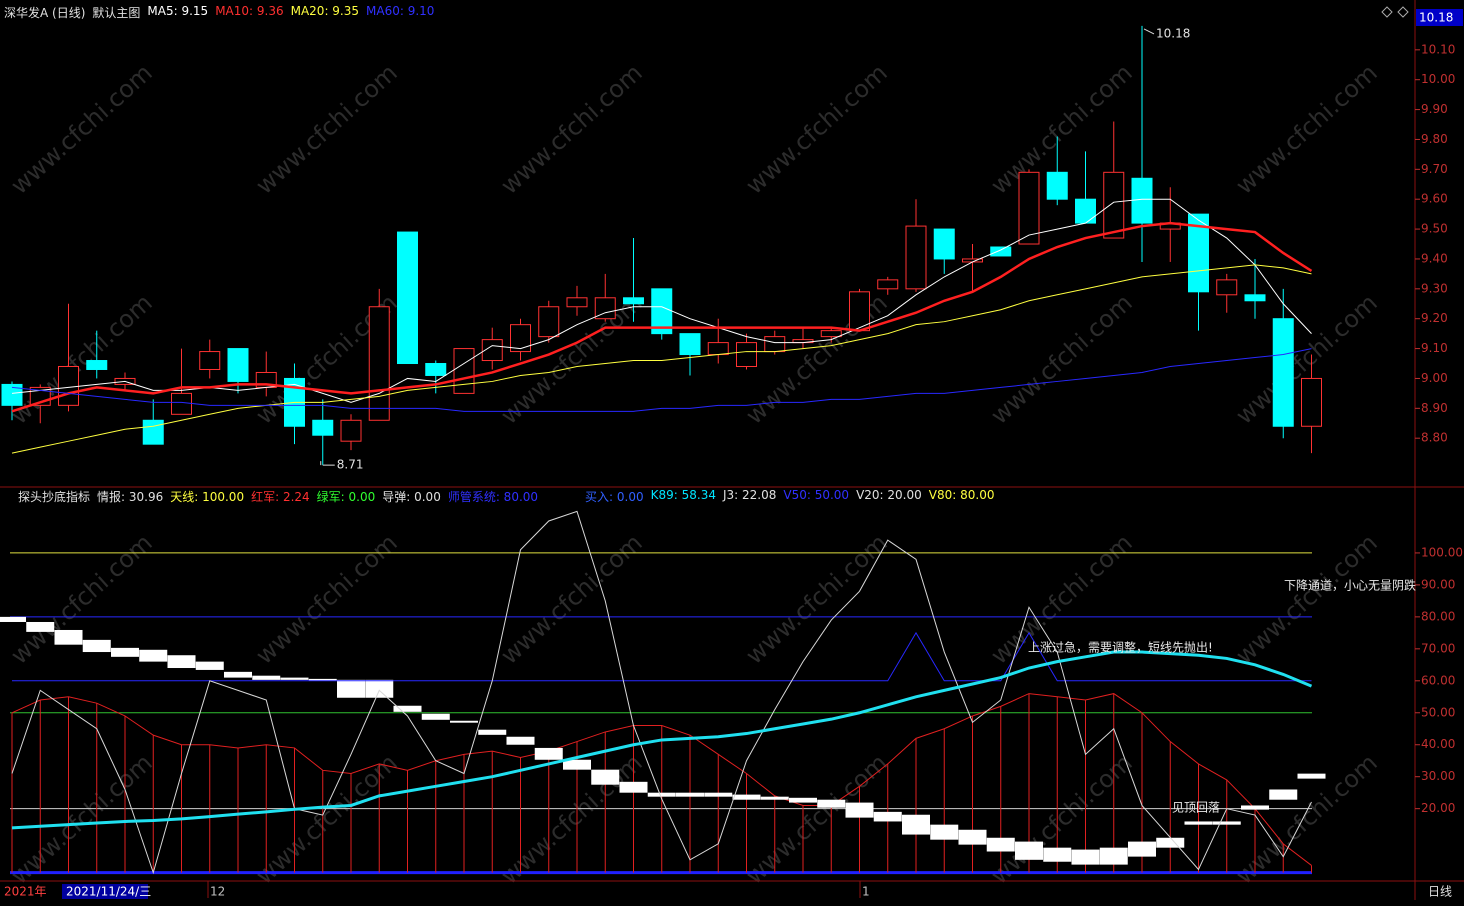  I want to click on y-tick-label: 9.30, so click(1434, 288).